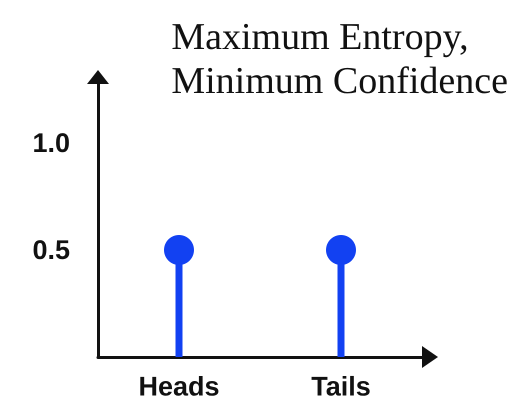 The image size is (525, 417). I want to click on x-tick-label: Heads, so click(179, 387).